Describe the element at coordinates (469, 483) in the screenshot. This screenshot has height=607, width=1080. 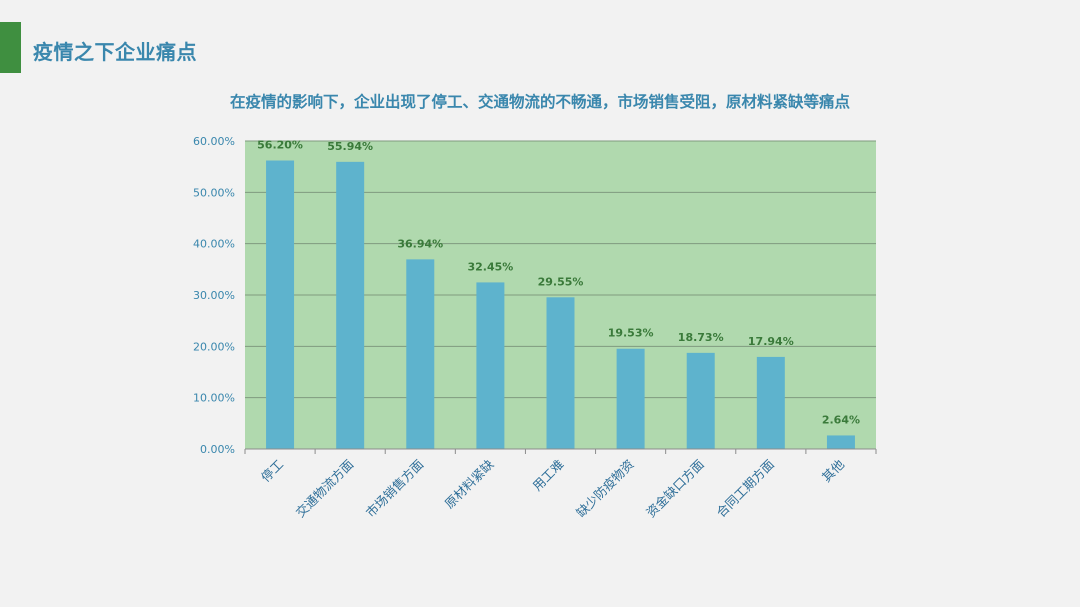
I see `category-label: 原材料紧缺` at that location.